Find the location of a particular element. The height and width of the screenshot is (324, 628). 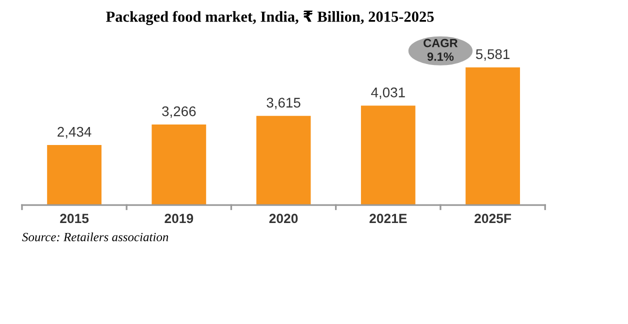

chart-title: Packaged food market, India, ₹ Billion, 2015-2025 is located at coordinates (270, 18).